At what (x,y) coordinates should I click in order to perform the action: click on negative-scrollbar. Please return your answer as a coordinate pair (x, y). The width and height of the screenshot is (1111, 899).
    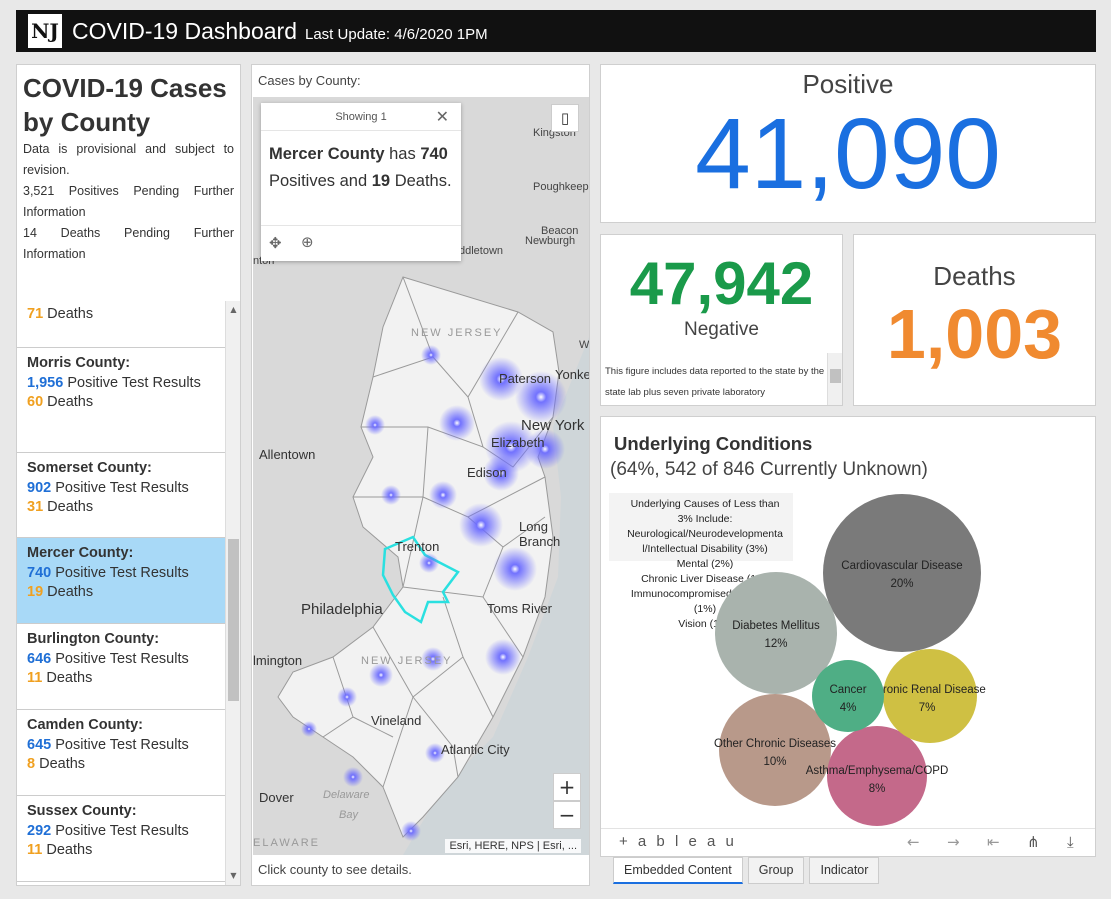
    Looking at the image, I should click on (834, 379).